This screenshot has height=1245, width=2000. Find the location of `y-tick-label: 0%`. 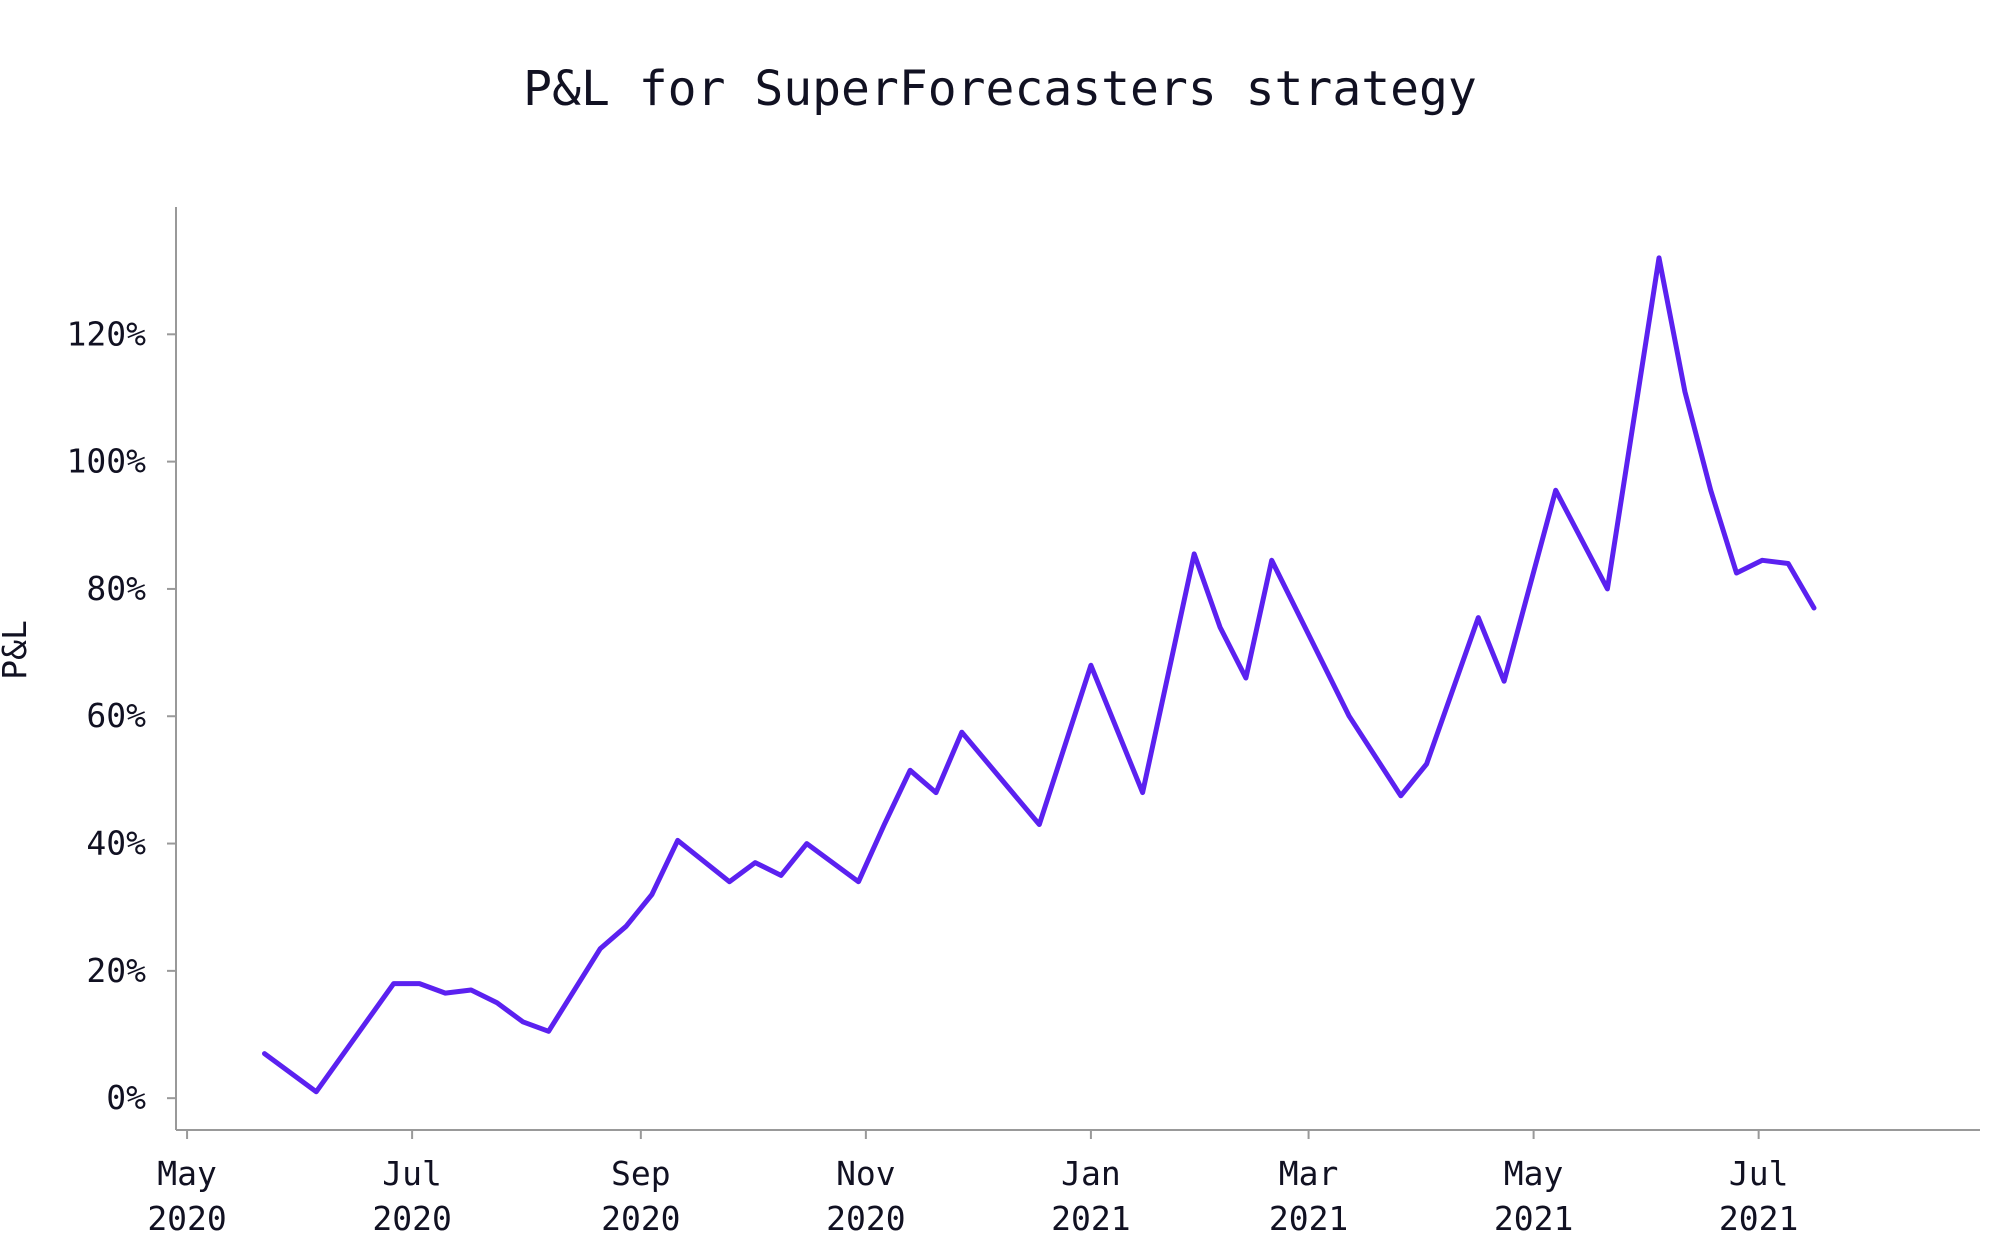

y-tick-label: 0% is located at coordinates (126, 1097).